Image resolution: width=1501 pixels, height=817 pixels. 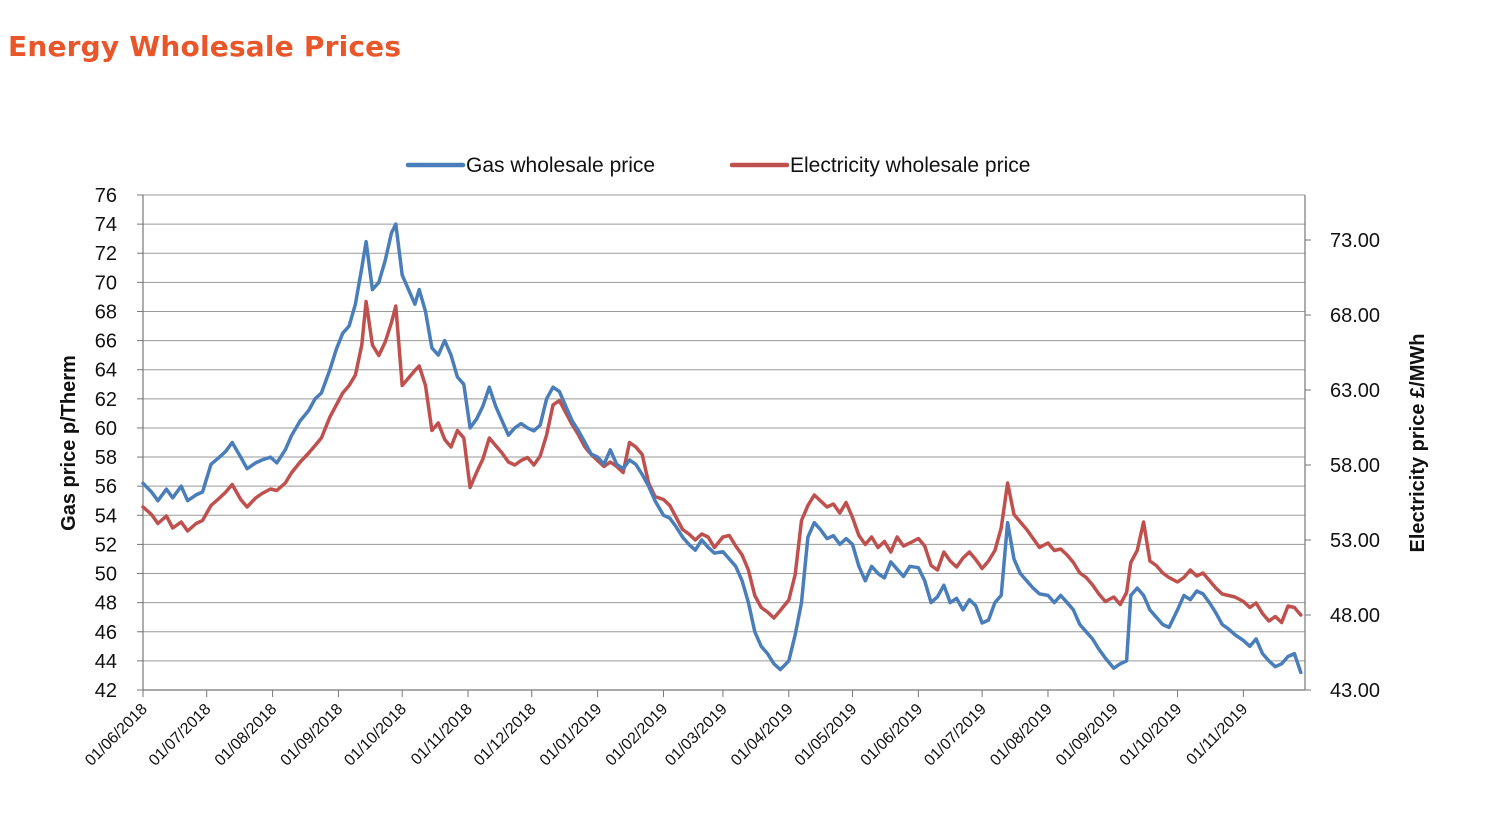 I want to click on left-tick-label: 58, so click(x=106, y=458).